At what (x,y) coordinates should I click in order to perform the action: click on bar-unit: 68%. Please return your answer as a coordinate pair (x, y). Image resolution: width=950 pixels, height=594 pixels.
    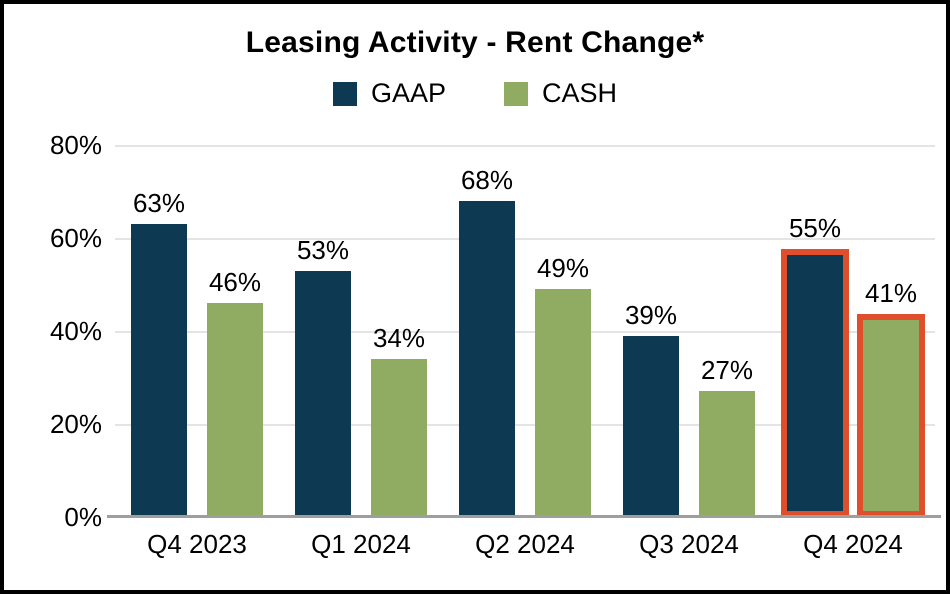
    Looking at the image, I should click on (487, 341).